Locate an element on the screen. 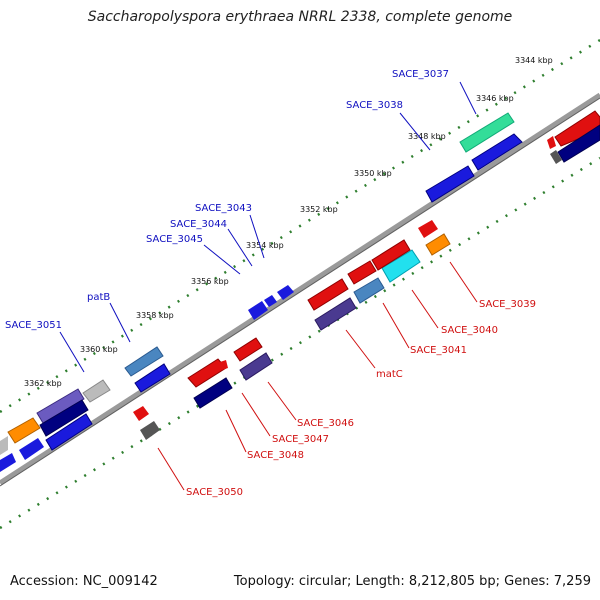 The height and width of the screenshot is (600, 600). gene-forward-k is located at coordinates (4, 445).